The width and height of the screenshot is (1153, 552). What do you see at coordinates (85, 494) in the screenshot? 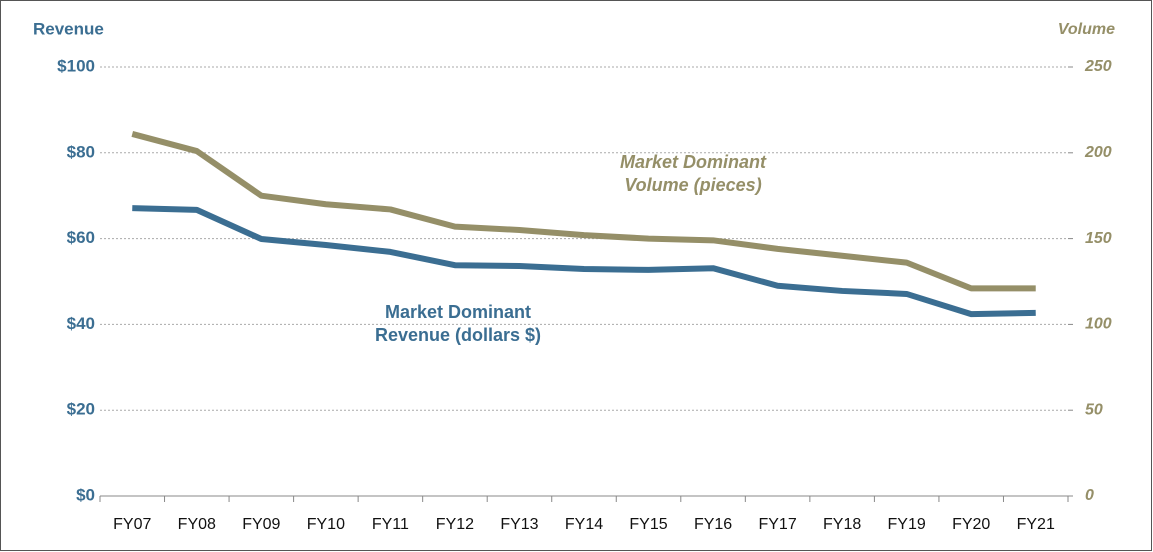
I see `y-tick-label: $0` at bounding box center [85, 494].